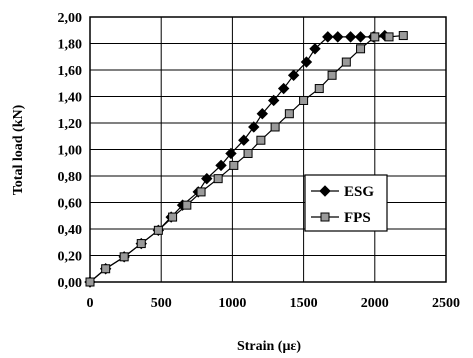 The image size is (473, 358). I want to click on y-tick-label: 1,00, so click(70, 151).